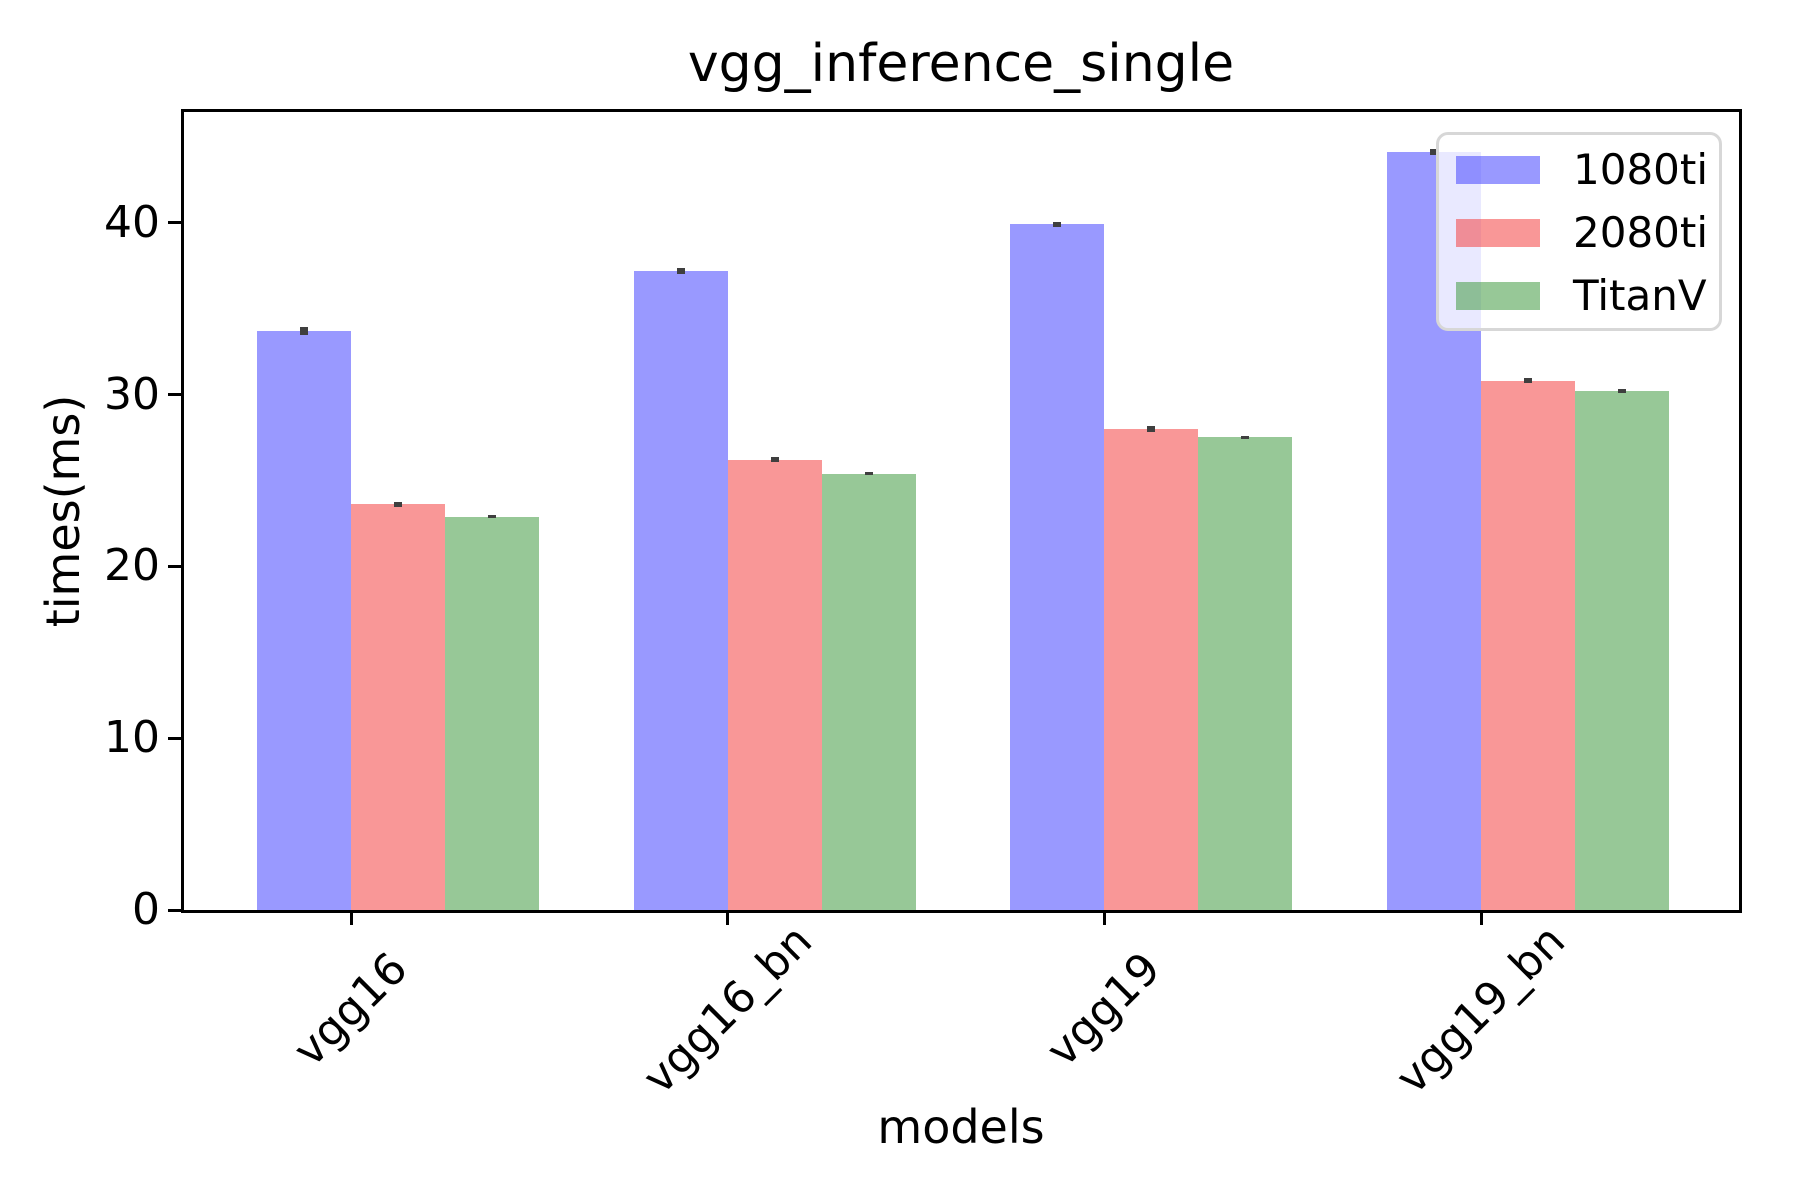 Image resolution: width=1800 pixels, height=1200 pixels. I want to click on legend: 1080ti 2080ti TitanV, so click(1579, 231).